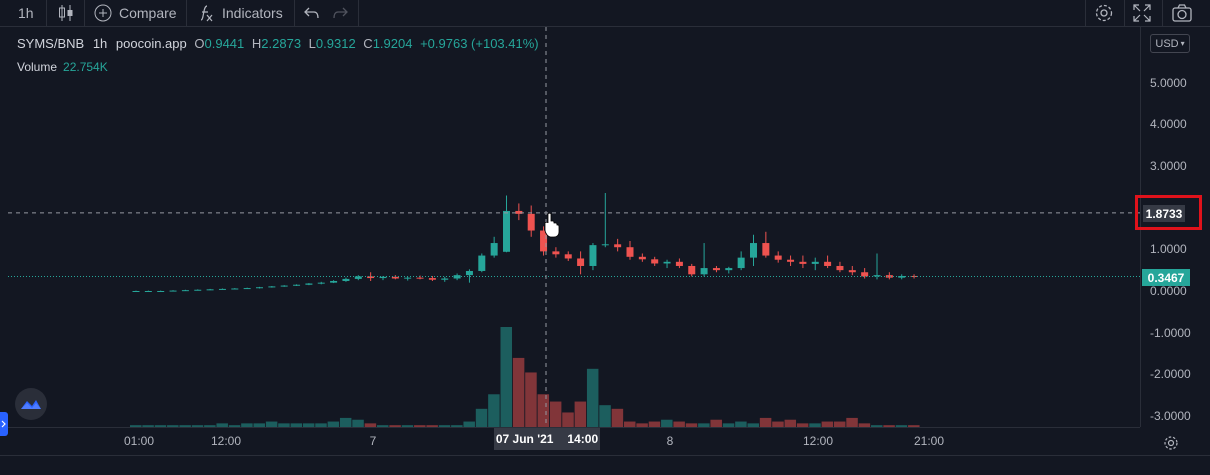  Describe the element at coordinates (312, 43) in the screenshot. I see `low-label: L` at that location.